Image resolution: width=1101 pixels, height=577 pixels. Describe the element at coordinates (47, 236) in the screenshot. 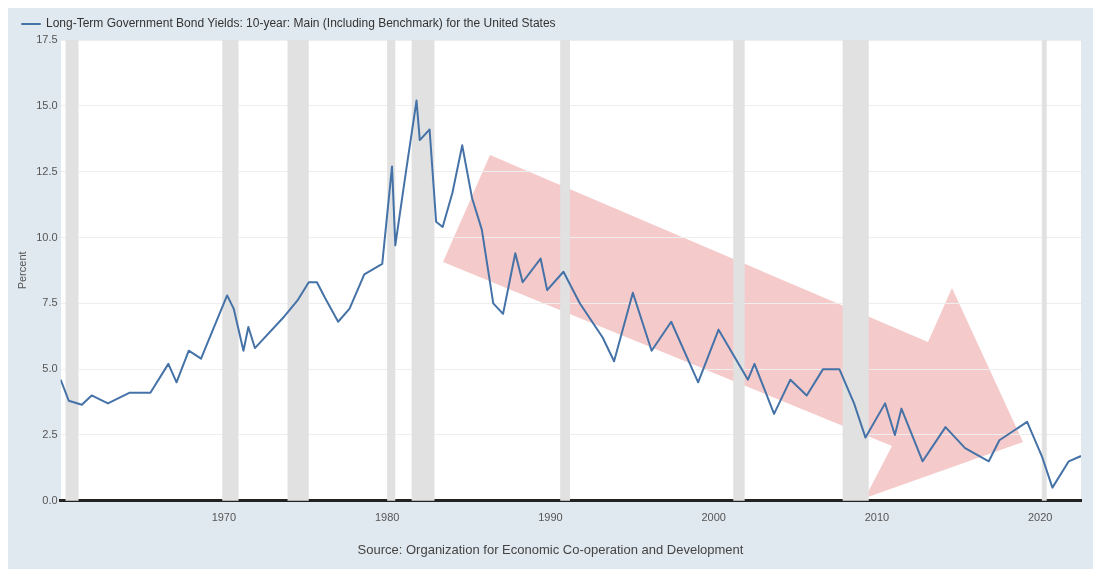

I see `y-tick-label: 10.0` at that location.